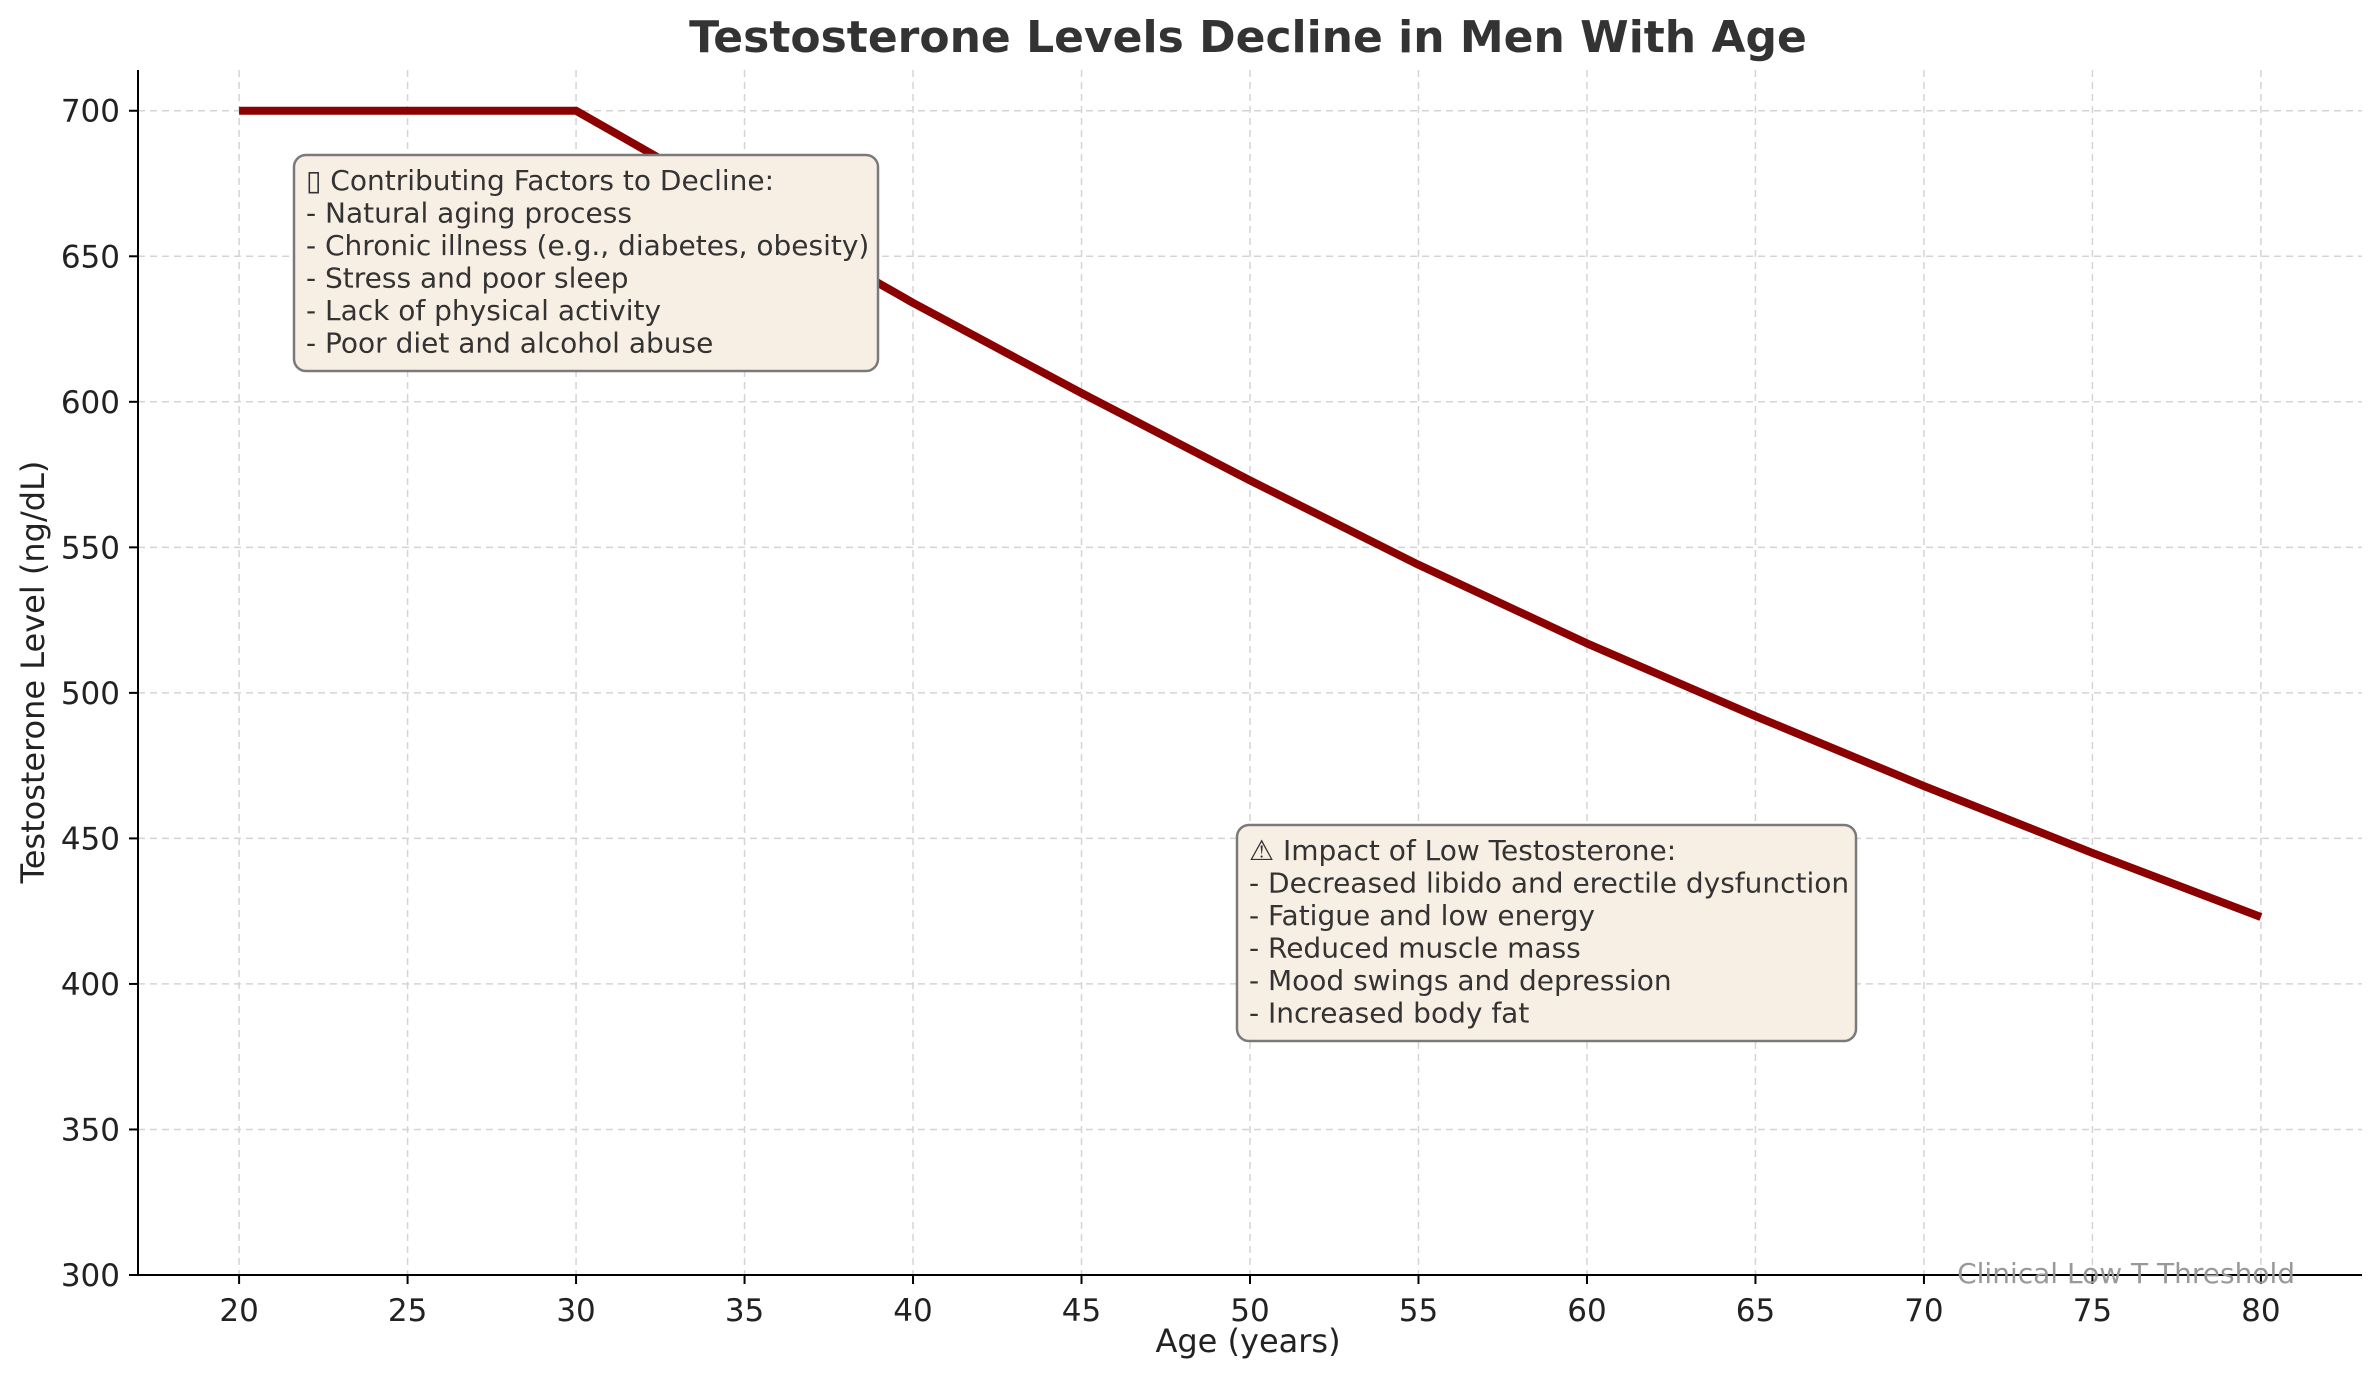 The image size is (2379, 1380). Describe the element at coordinates (407, 1311) in the screenshot. I see `x-tick-label: 25` at that location.